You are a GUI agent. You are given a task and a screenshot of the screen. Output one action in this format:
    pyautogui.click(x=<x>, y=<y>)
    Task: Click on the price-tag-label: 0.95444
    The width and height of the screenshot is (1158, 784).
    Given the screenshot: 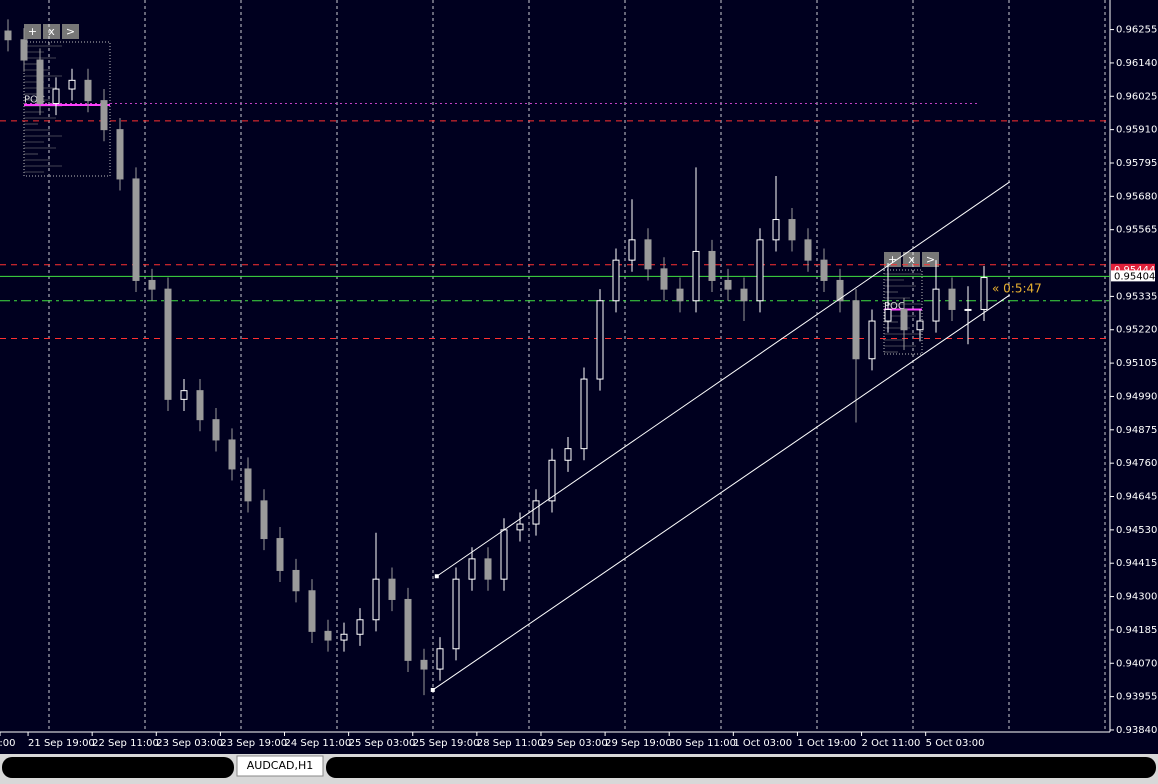 What is the action you would take?
    pyautogui.click(x=1134, y=270)
    